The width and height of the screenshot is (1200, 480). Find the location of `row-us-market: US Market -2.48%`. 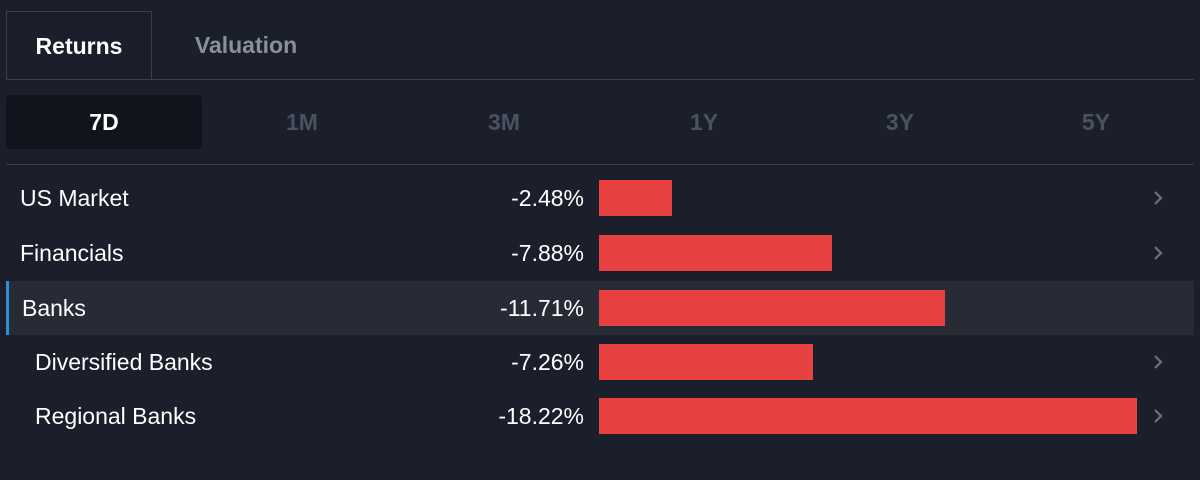

row-us-market: US Market -2.48% is located at coordinates (600, 198).